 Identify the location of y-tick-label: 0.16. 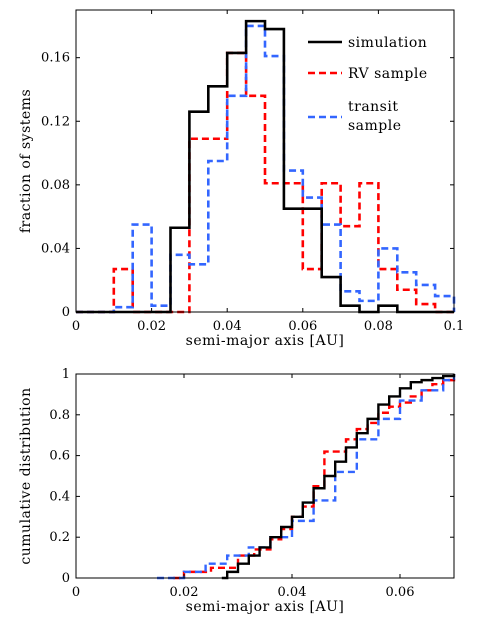
(55, 58).